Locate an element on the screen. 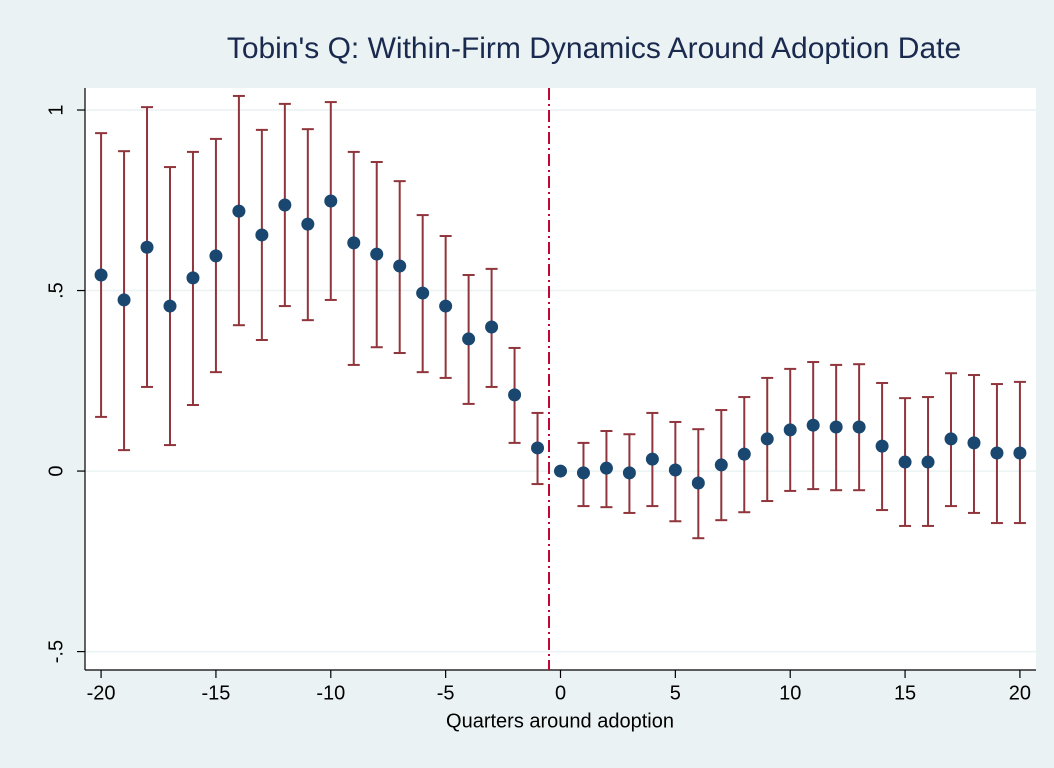 This screenshot has height=768, width=1054. y-tick-label: -.5 is located at coordinates (56, 651).